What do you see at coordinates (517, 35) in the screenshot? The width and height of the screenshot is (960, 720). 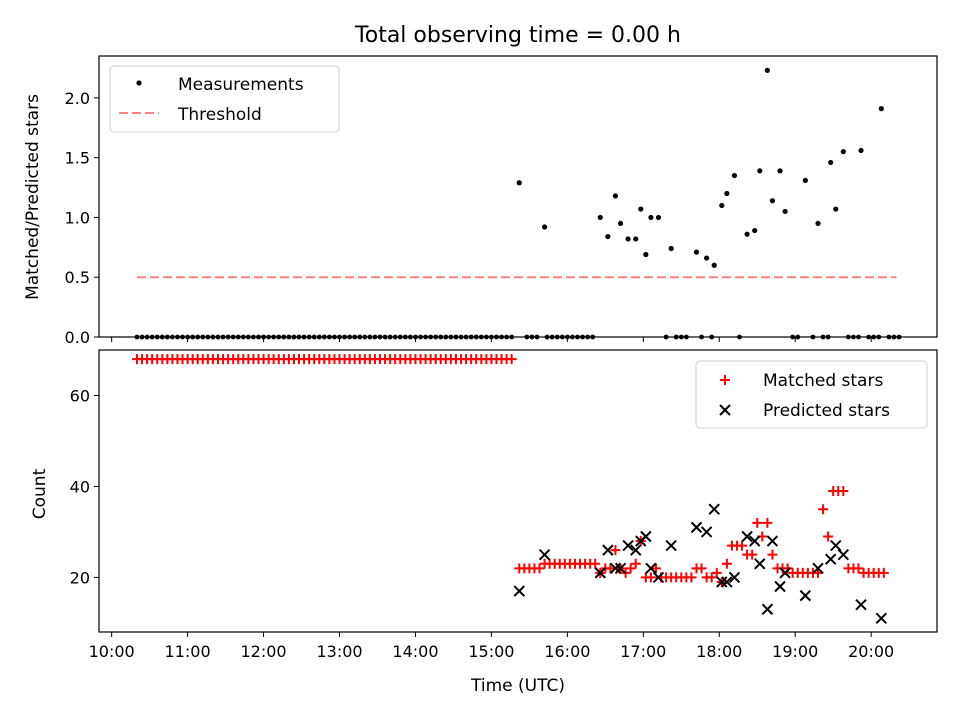 I see `chart-title: Total observing time = 0.00 h` at bounding box center [517, 35].